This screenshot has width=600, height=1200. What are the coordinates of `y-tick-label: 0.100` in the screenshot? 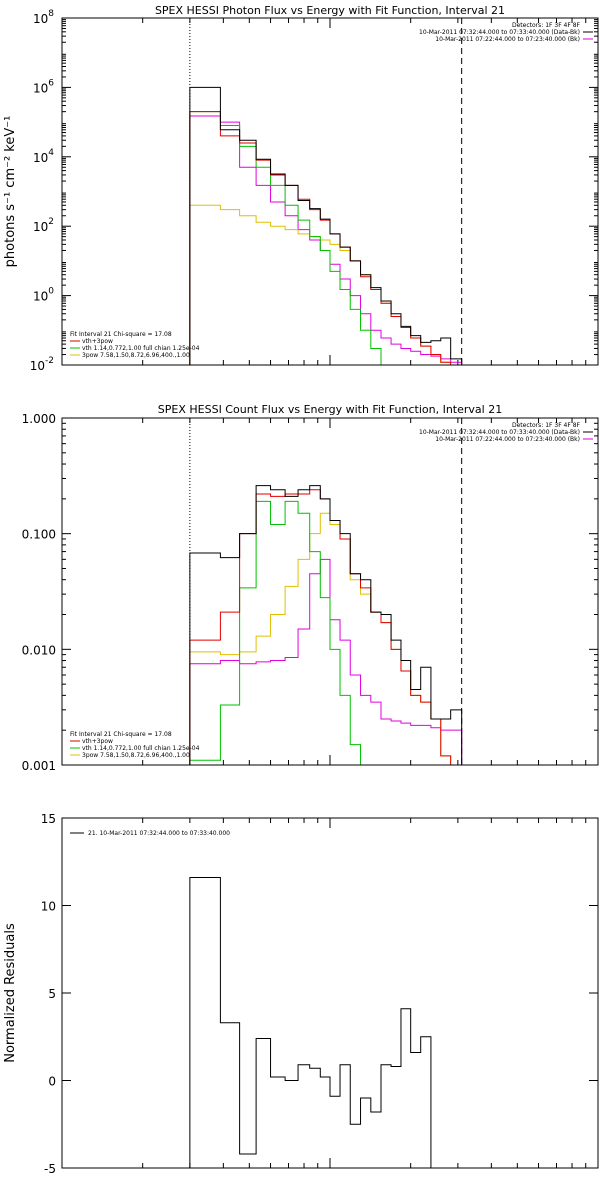 It's located at (39, 535).